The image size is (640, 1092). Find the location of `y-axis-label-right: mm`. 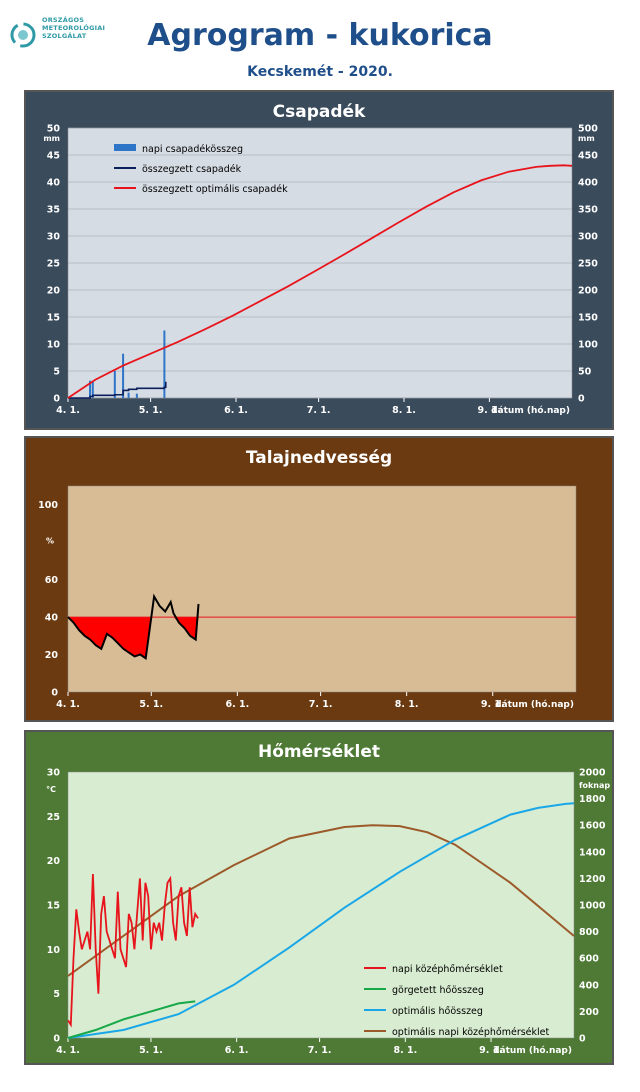

y-axis-label-right: mm is located at coordinates (586, 138).